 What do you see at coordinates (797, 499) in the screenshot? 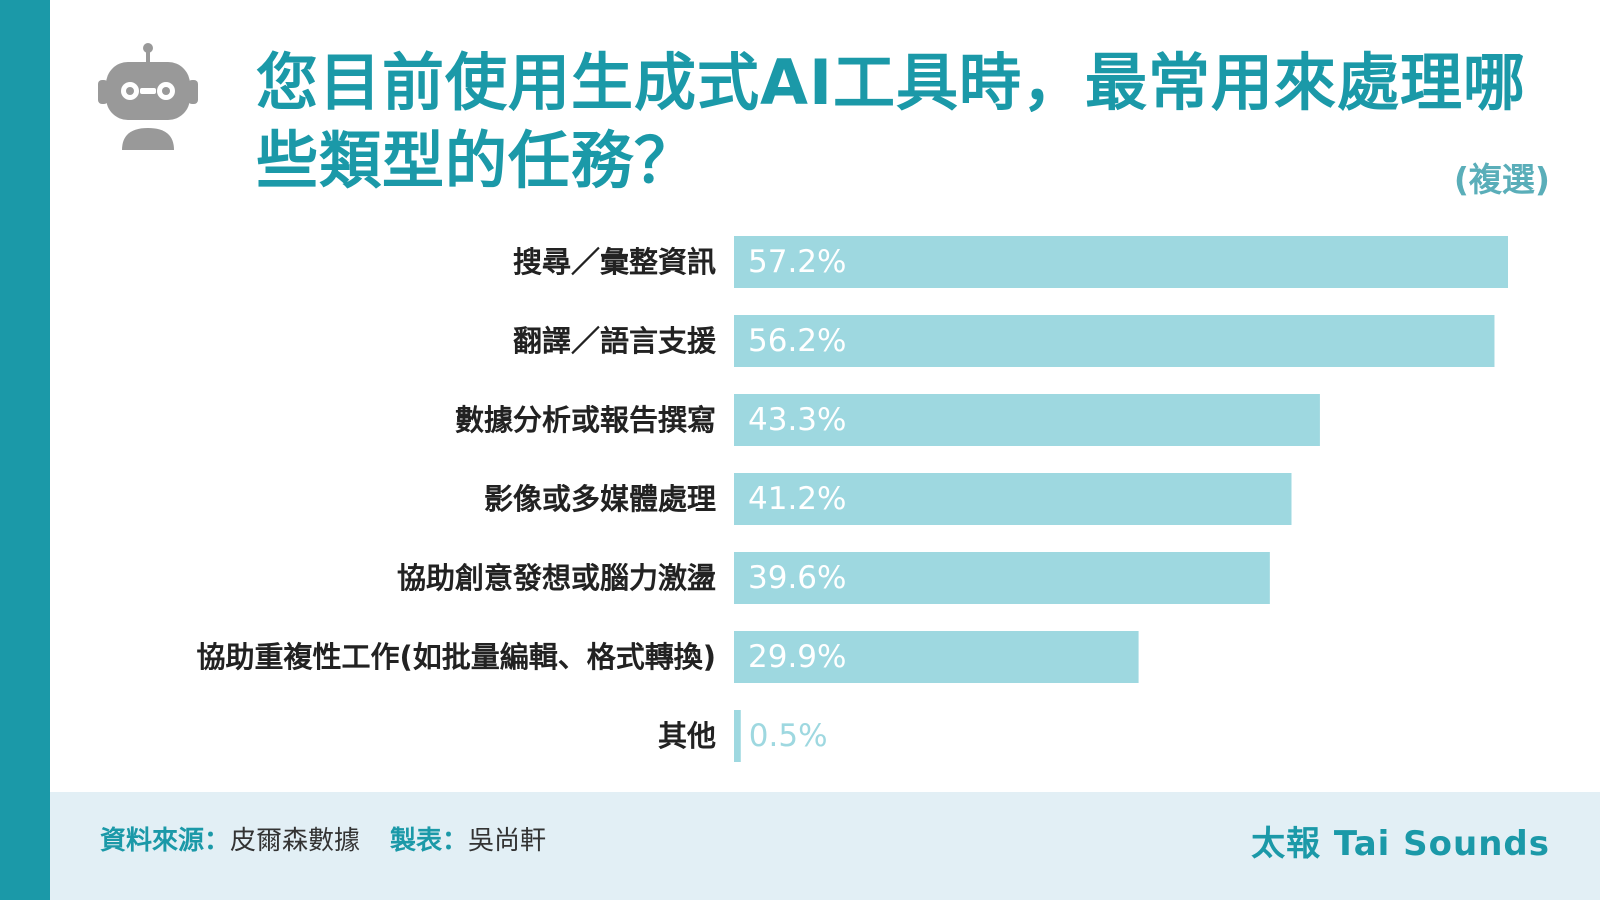
I see `value-label-3: 41.2%` at bounding box center [797, 499].